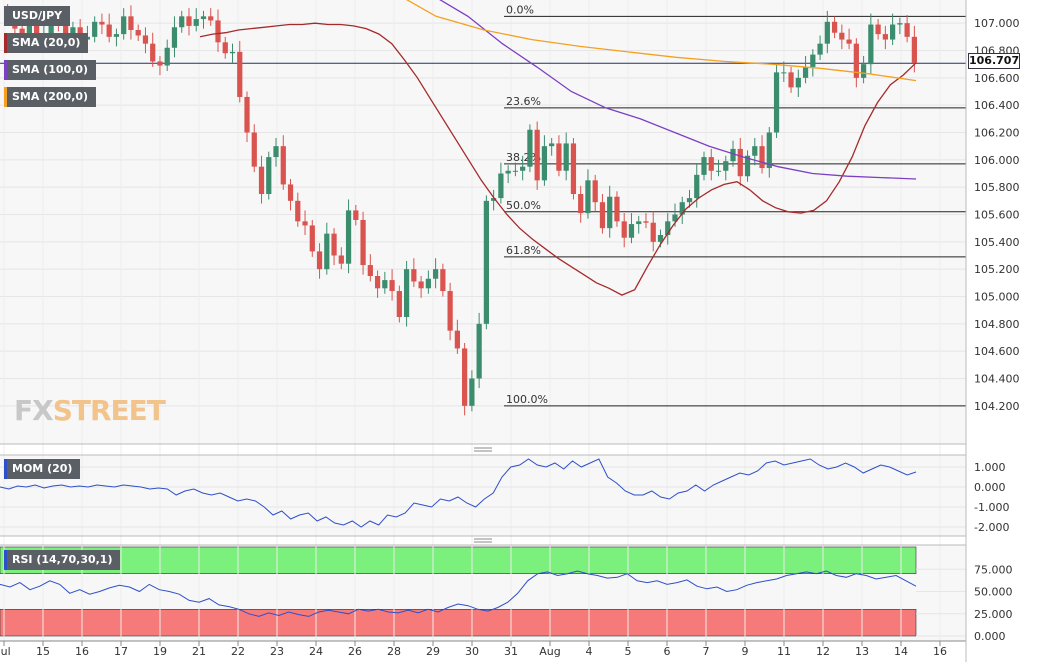 Image resolution: width=1037 pixels, height=662 pixels. Describe the element at coordinates (745, 651) in the screenshot. I see `time-tick-label: 9` at that location.